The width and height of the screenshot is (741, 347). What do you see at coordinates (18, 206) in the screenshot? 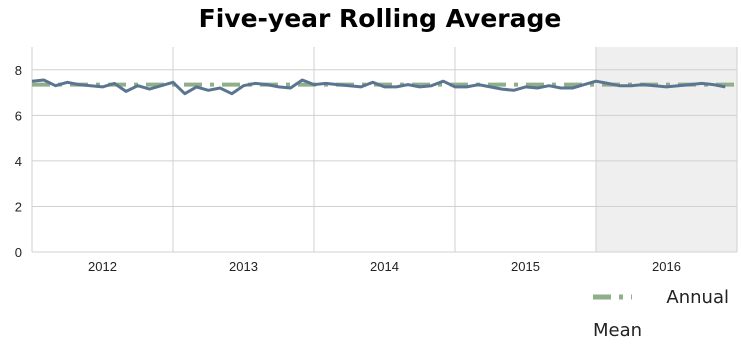
I see `y-tick-label: 2` at bounding box center [18, 206].